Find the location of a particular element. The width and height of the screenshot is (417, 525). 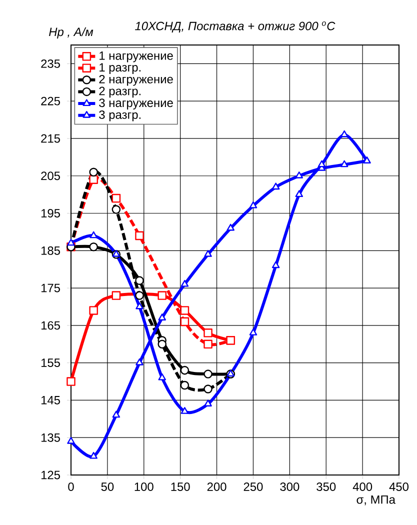

legend-label: 1 разгр. is located at coordinates (120, 68).